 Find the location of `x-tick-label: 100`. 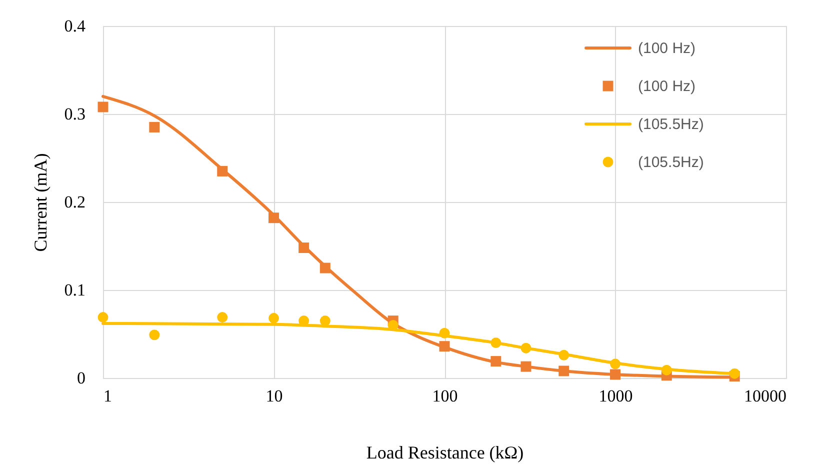

x-tick-label: 100 is located at coordinates (445, 396).